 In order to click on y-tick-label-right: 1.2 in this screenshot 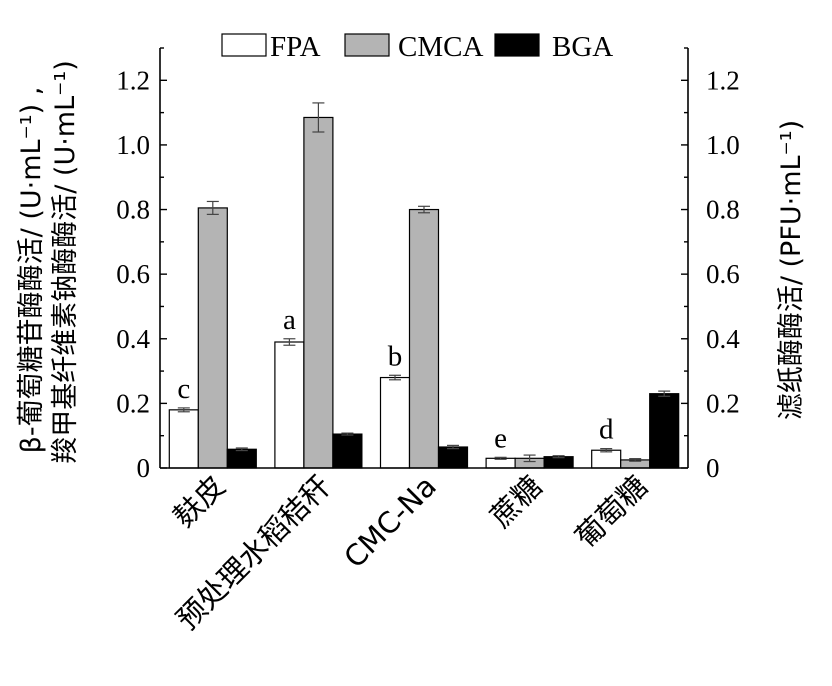, I will do `click(723, 80)`.